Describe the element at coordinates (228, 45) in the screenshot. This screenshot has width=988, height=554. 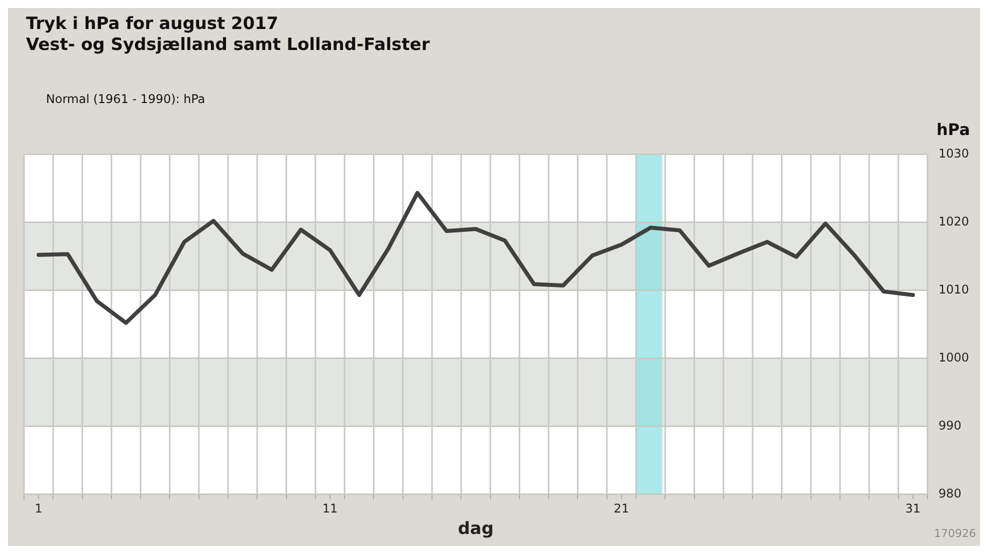
I see `chart-subtitle: Vest- og Sydsjælland samt Lolland-Falster` at that location.